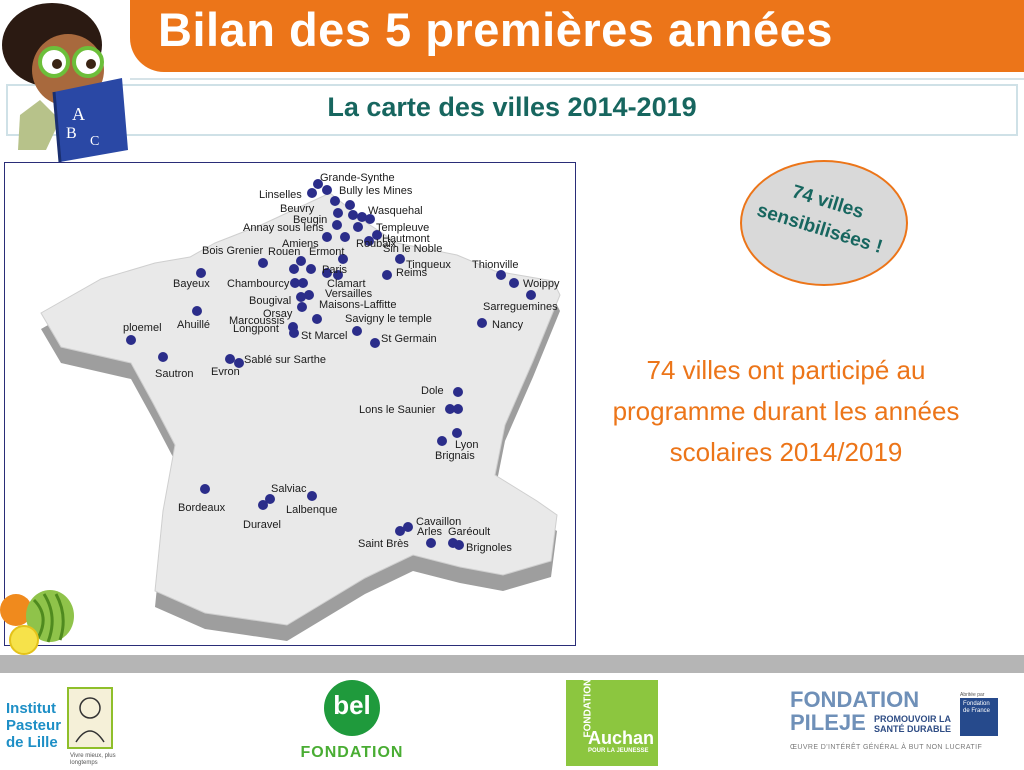 This screenshot has width=1024, height=770. Describe the element at coordinates (855, 711) in the screenshot. I see `pileje-logo-name: FONDATION PILEJE` at that location.